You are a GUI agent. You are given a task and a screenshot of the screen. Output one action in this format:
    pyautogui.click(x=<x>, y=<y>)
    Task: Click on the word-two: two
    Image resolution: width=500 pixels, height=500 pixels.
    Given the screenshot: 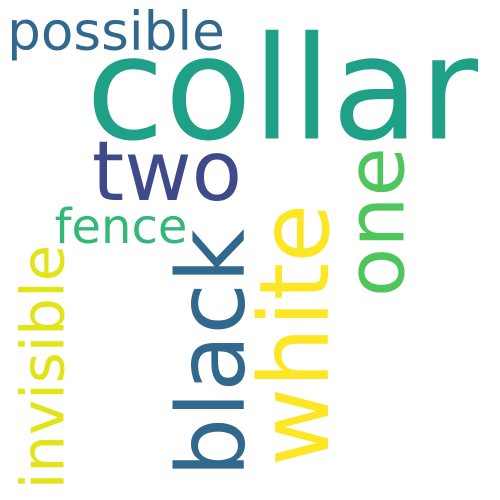 What is the action you would take?
    pyautogui.click(x=167, y=171)
    